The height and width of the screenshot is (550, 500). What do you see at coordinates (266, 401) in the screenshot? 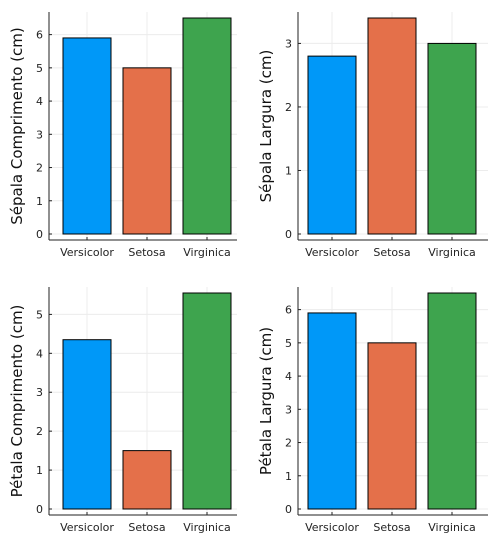
I see `y-axis-label: Pétala Largura (cm)` at bounding box center [266, 401].